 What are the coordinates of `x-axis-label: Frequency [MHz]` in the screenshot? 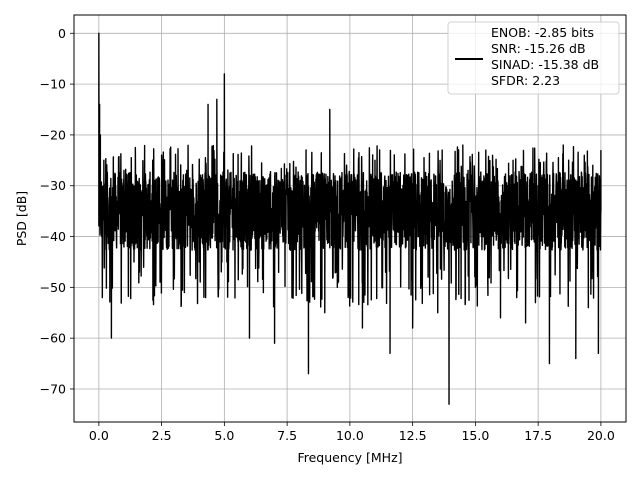 It's located at (349, 457).